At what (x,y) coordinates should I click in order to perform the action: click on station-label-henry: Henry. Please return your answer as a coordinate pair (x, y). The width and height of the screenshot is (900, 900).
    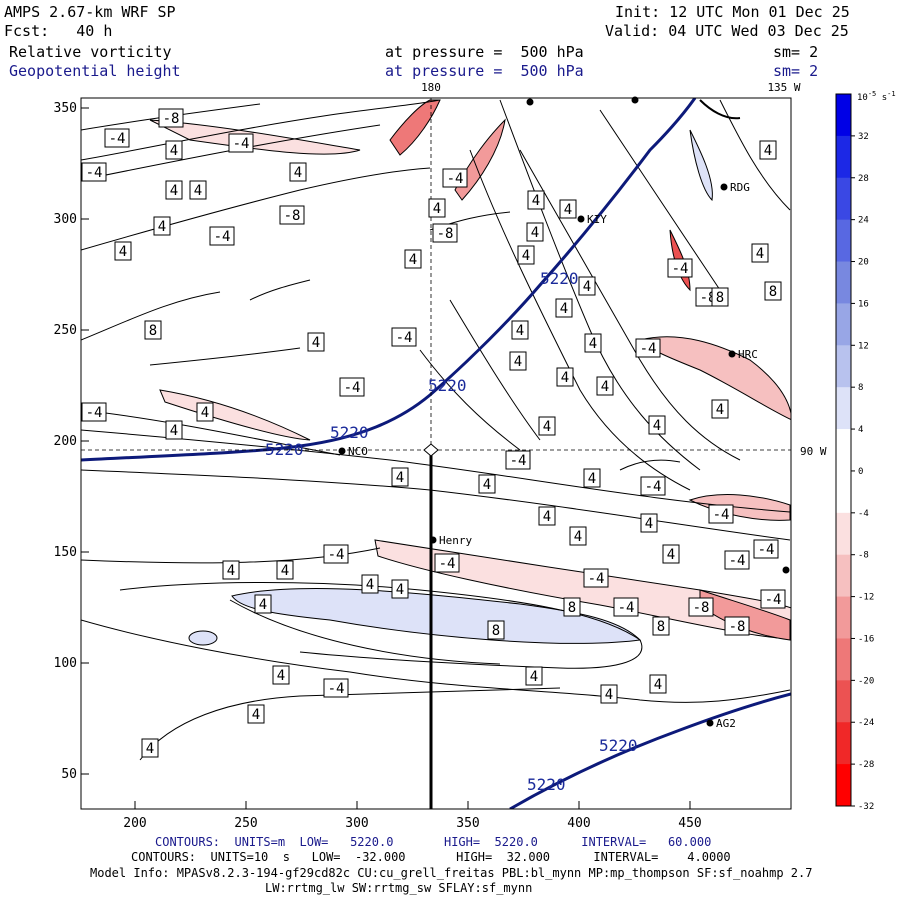
    Looking at the image, I should click on (455, 540).